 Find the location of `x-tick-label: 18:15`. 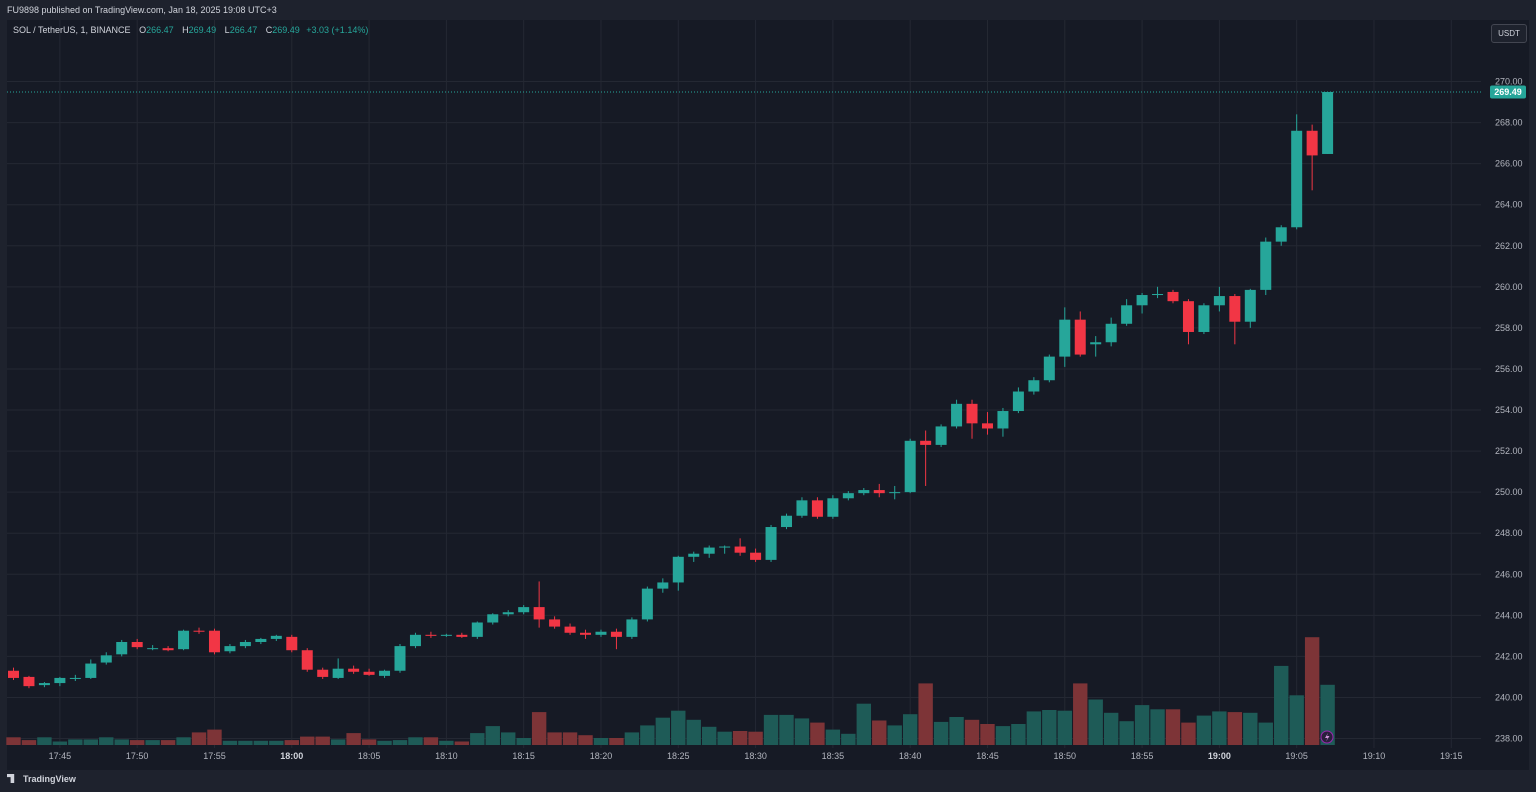

x-tick-label: 18:15 is located at coordinates (523, 756).